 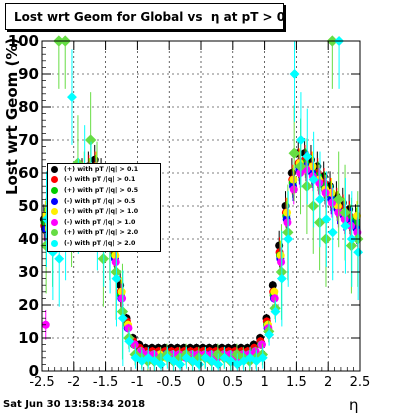 I want to click on y-tick-label: 70, so click(x=28, y=140).